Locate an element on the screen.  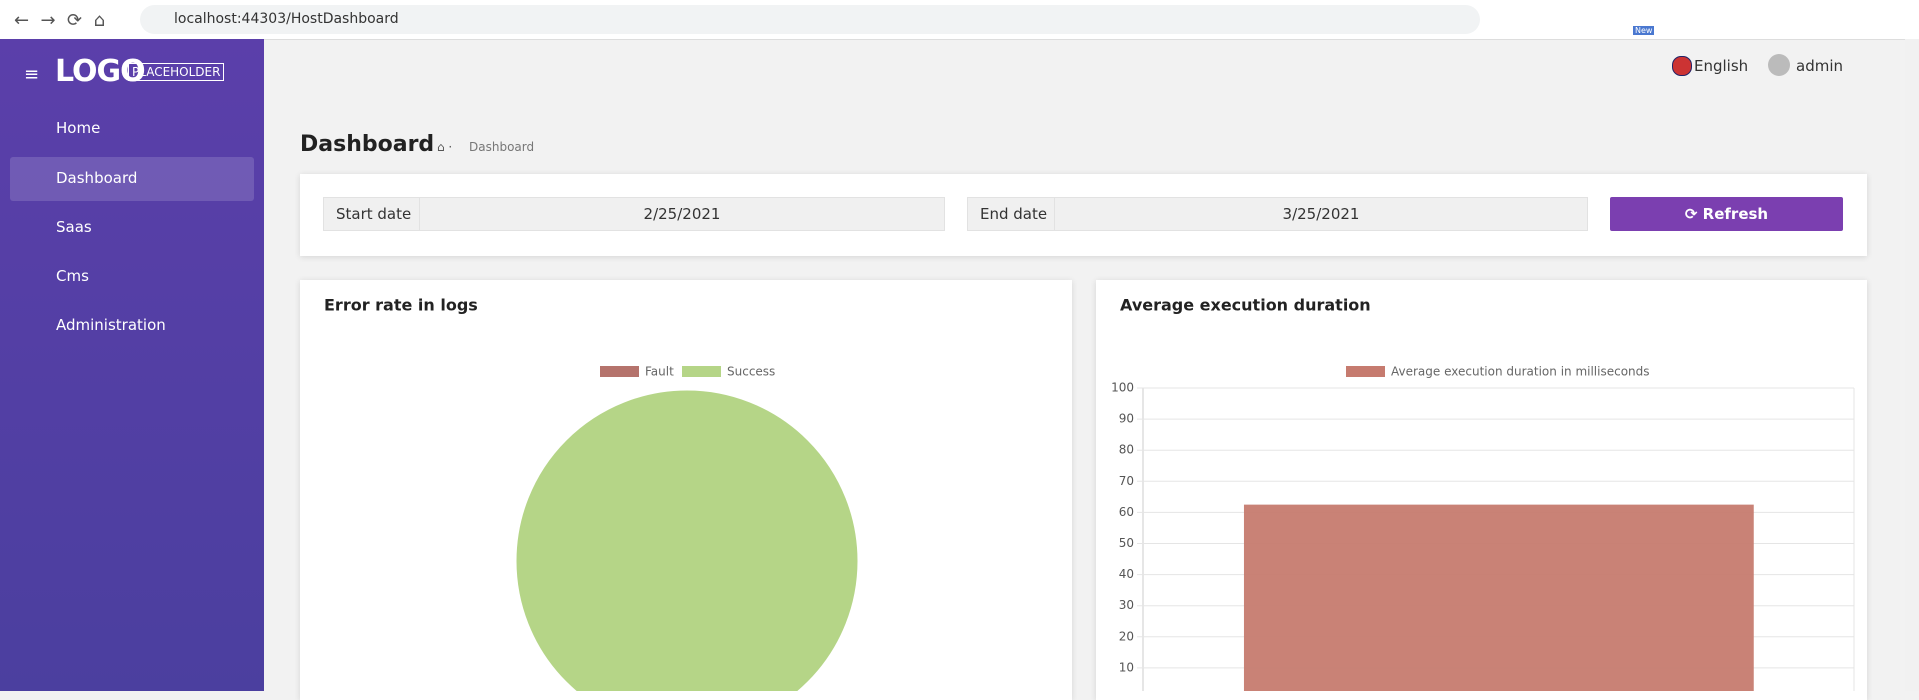
pie-slice is located at coordinates (687, 544).